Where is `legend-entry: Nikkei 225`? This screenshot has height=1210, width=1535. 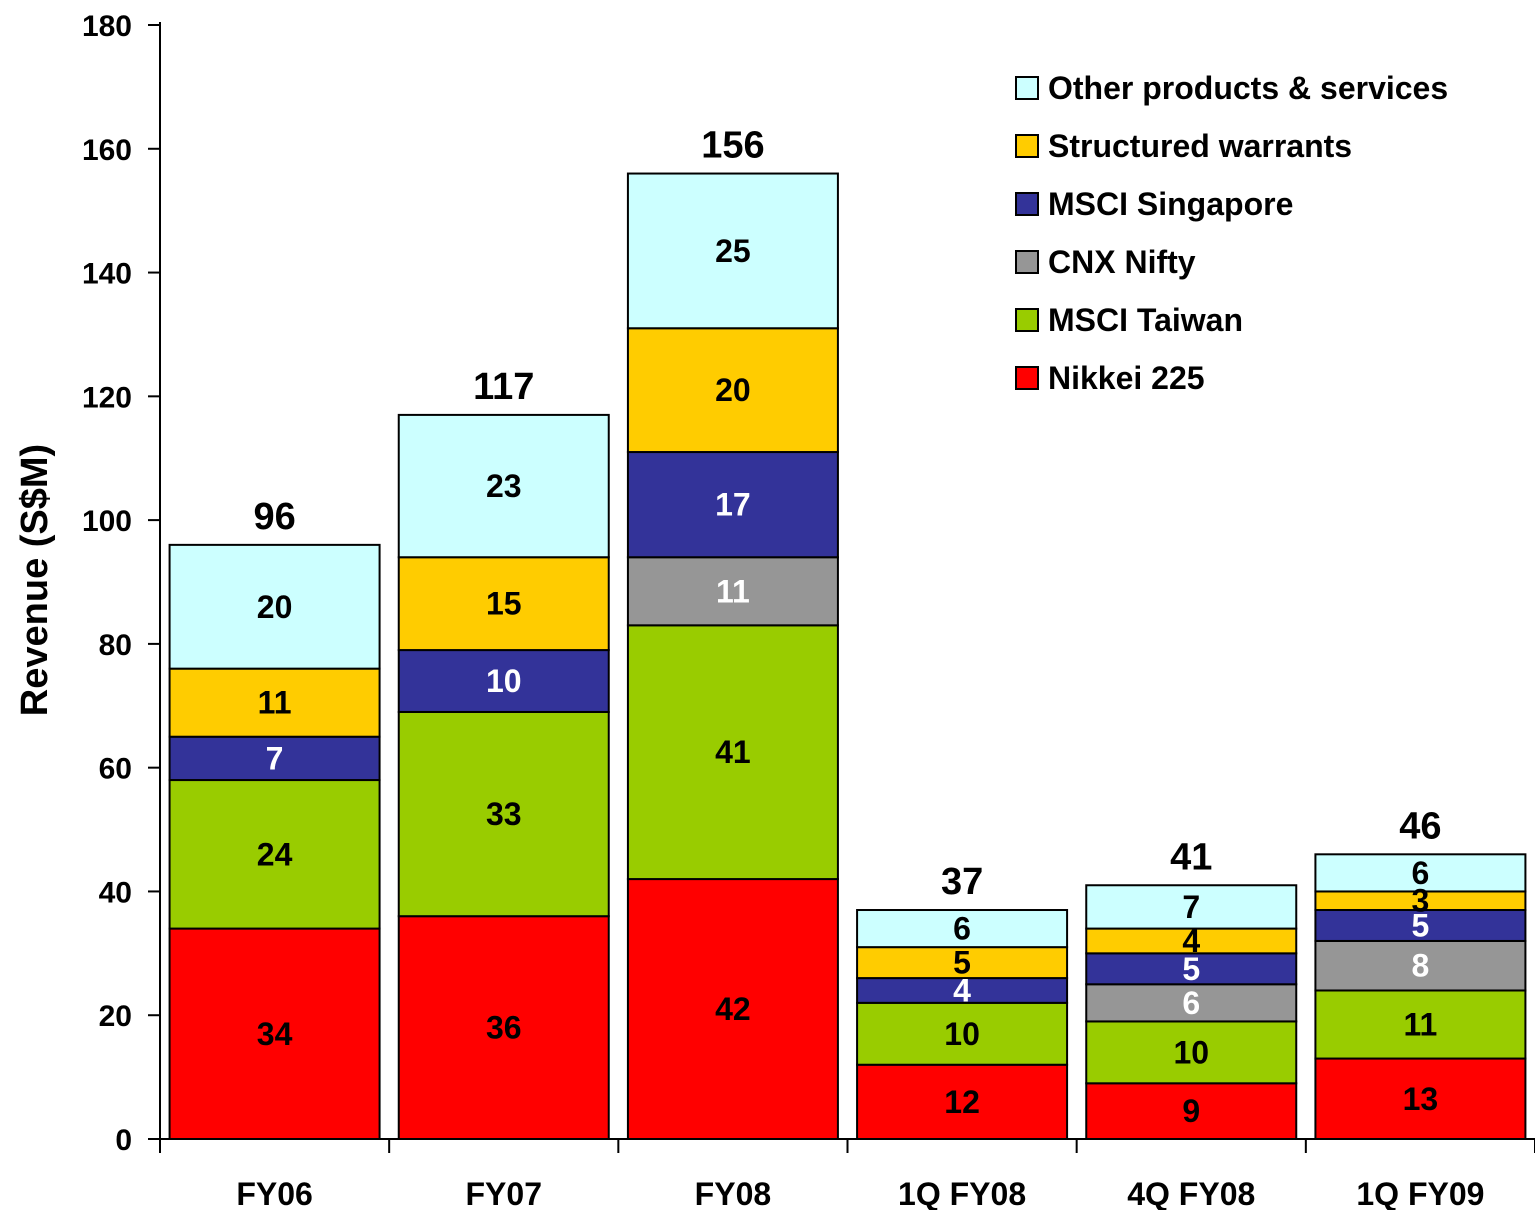 legend-entry: Nikkei 225 is located at coordinates (1126, 378).